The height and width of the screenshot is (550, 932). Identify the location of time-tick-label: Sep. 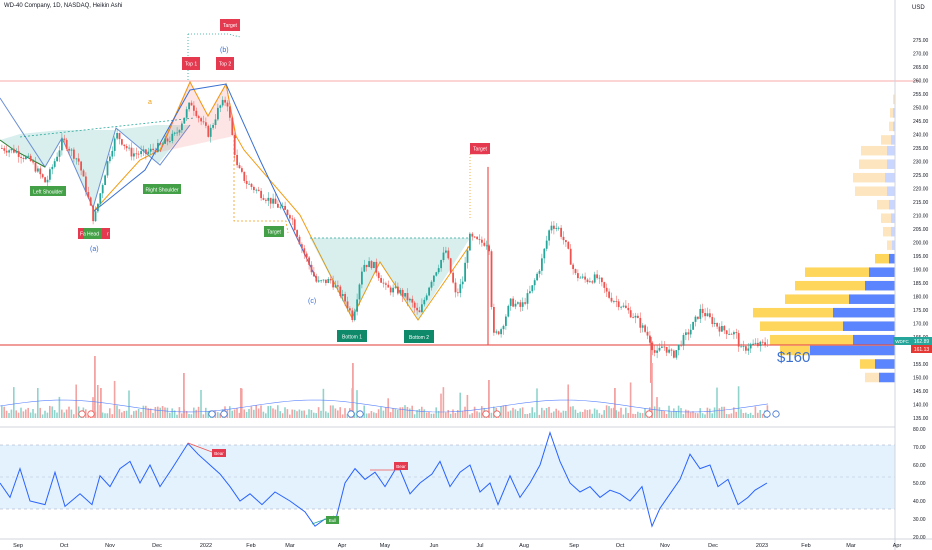
(574, 546).